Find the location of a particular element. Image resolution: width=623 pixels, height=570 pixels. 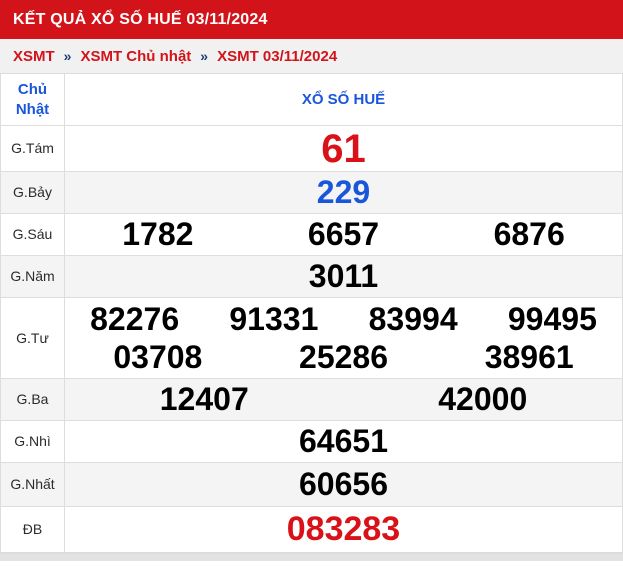

prize-label: G.Bảy is located at coordinates (33, 192).